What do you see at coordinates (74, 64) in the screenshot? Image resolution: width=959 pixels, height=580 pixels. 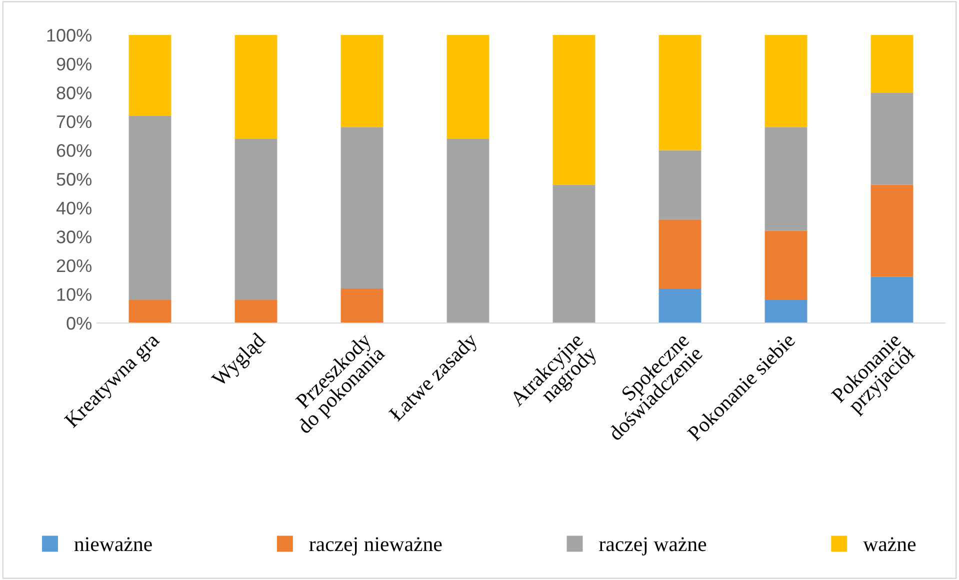 I see `y-tick-label: 90%` at bounding box center [74, 64].